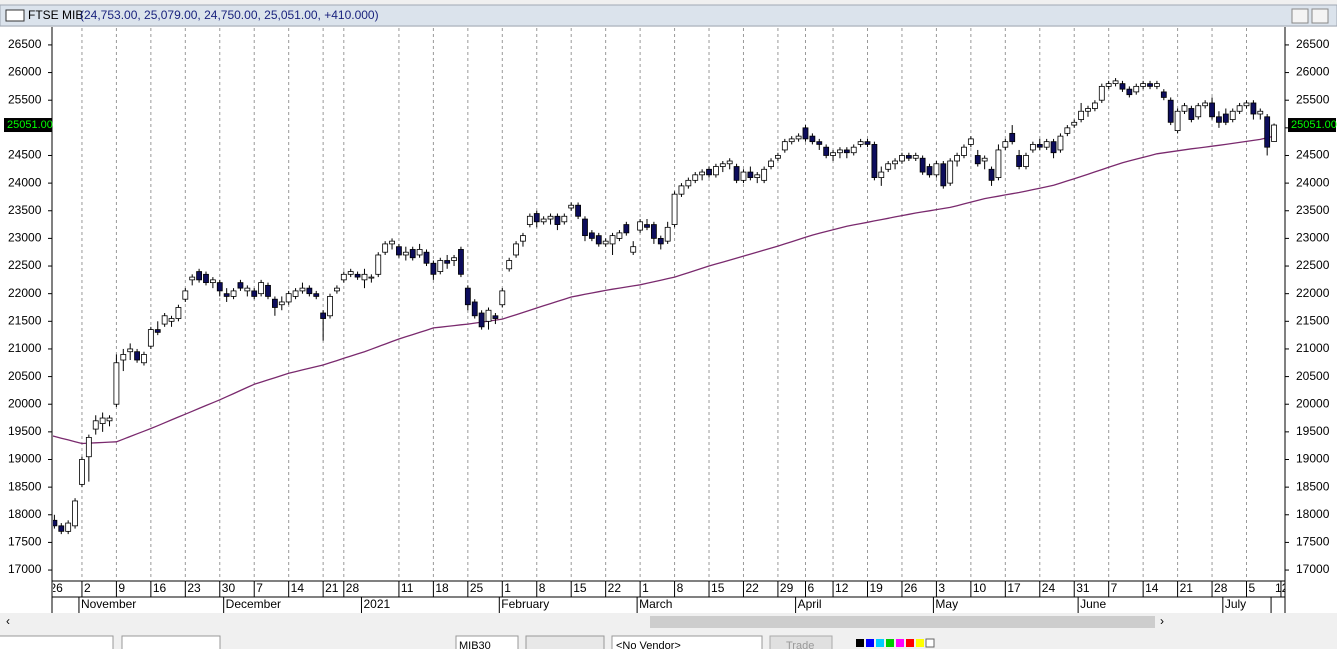 Image resolution: width=1337 pixels, height=649 pixels. I want to click on vendor-box, so click(687, 642).